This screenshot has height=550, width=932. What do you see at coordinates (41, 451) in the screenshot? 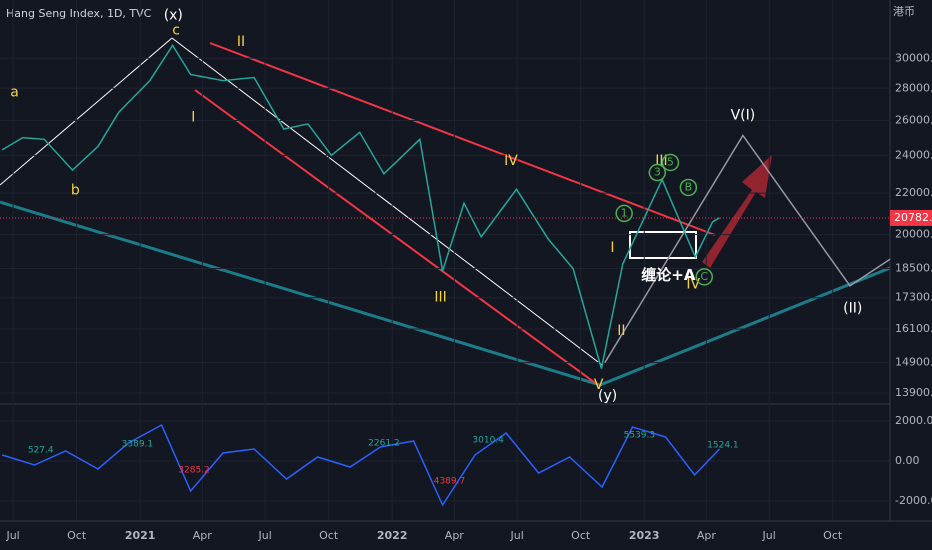
I see `annotation: 527.4` at bounding box center [41, 451].